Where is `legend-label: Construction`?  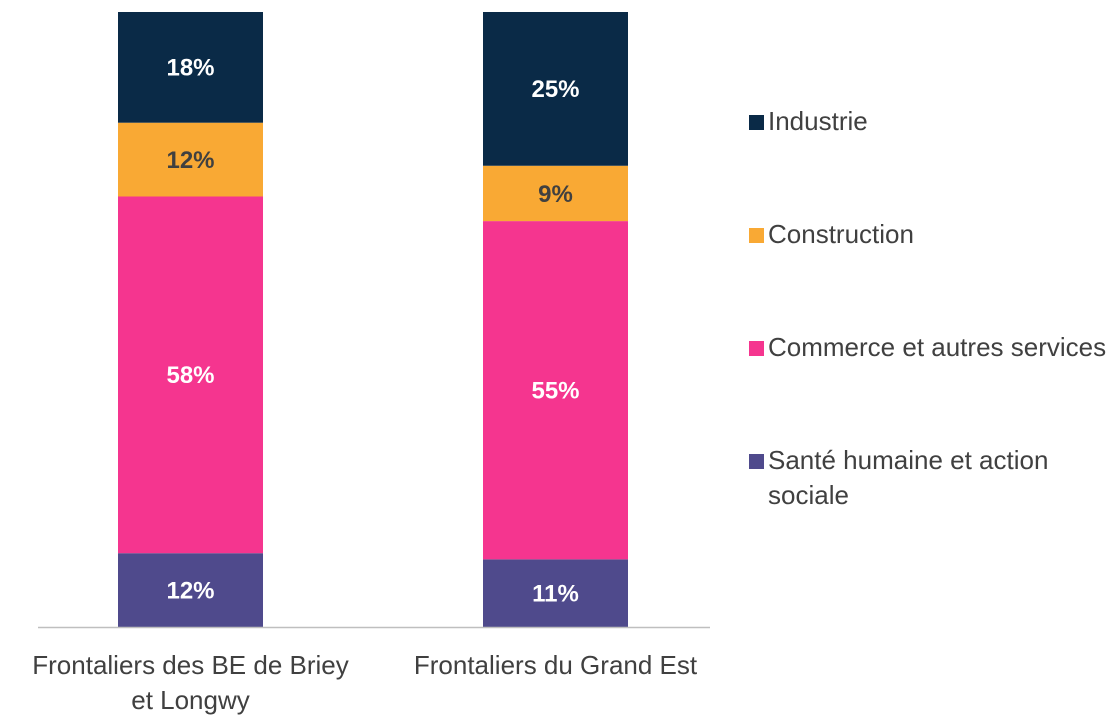 legend-label: Construction is located at coordinates (841, 234).